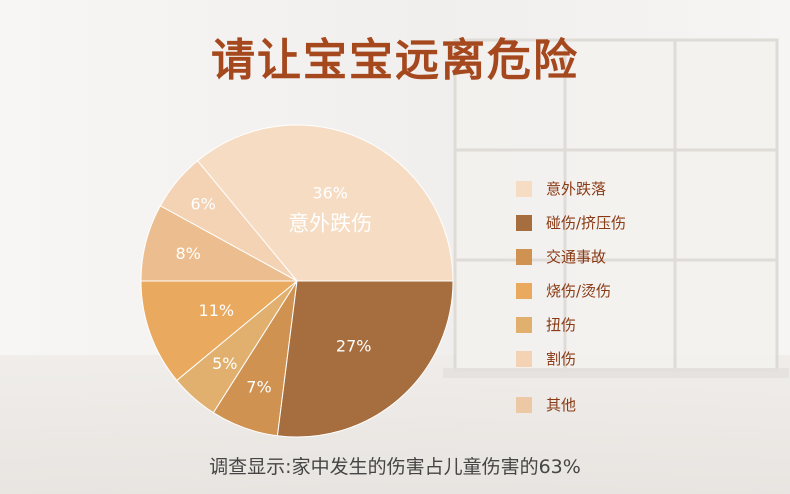 This screenshot has width=790, height=494. What do you see at coordinates (579, 291) in the screenshot?
I see `legend-label: 烧伤/烫伤` at bounding box center [579, 291].